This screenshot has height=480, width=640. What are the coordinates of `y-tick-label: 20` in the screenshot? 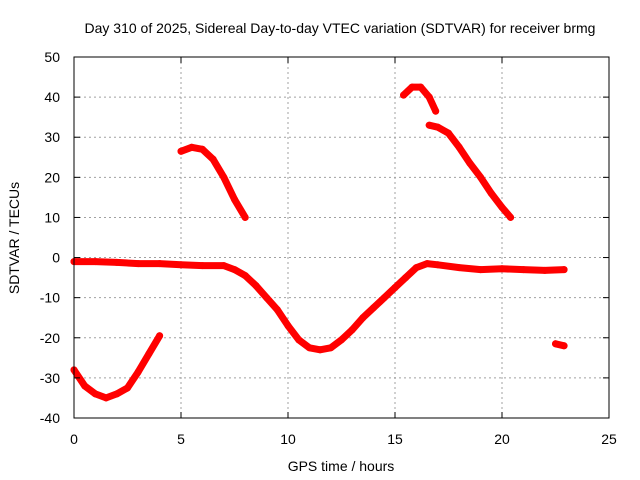 It's located at (52, 177).